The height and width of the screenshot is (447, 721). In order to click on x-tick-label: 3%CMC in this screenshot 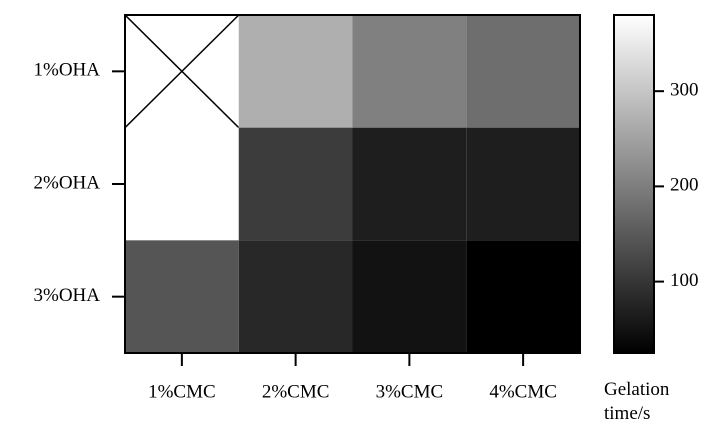, I will do `click(410, 391)`.